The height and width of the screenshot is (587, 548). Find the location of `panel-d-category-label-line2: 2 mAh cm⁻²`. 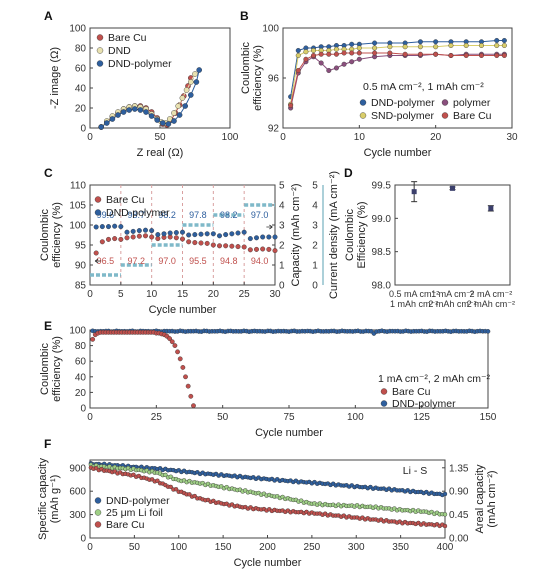

panel-d-category-label-line2: 2 mAh cm⁻² is located at coordinates (491, 304).